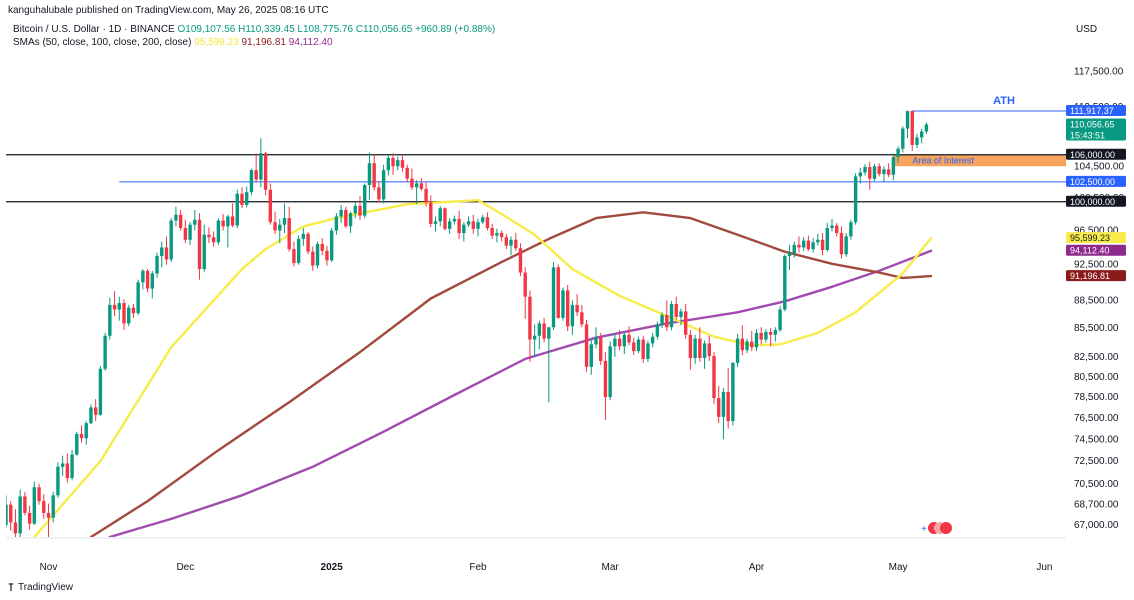 The width and height of the screenshot is (1134, 600). I want to click on currency-label: USD, so click(1087, 29).